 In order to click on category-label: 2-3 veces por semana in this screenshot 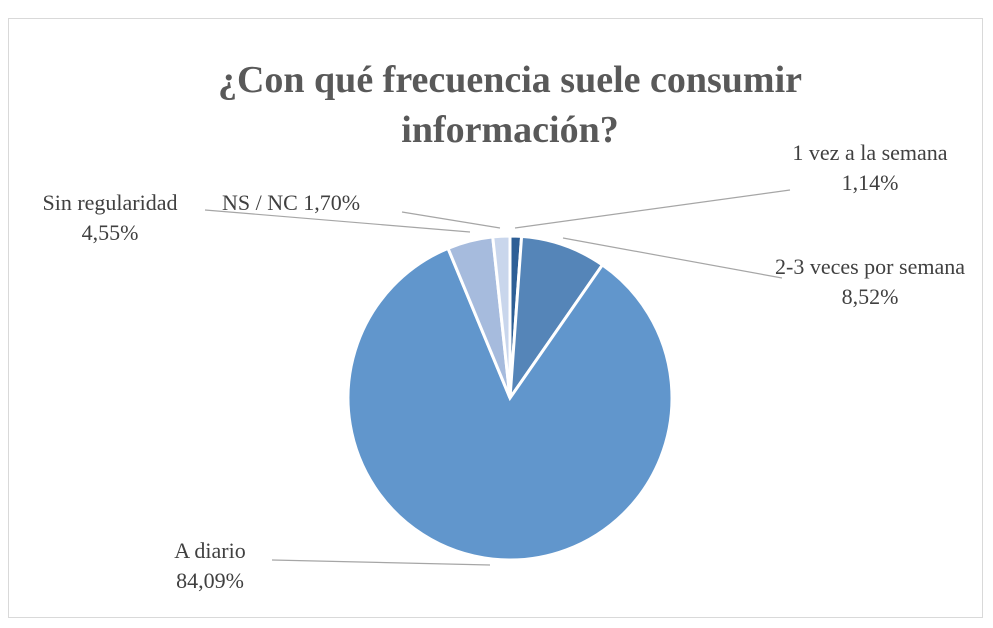, I will do `click(870, 266)`.